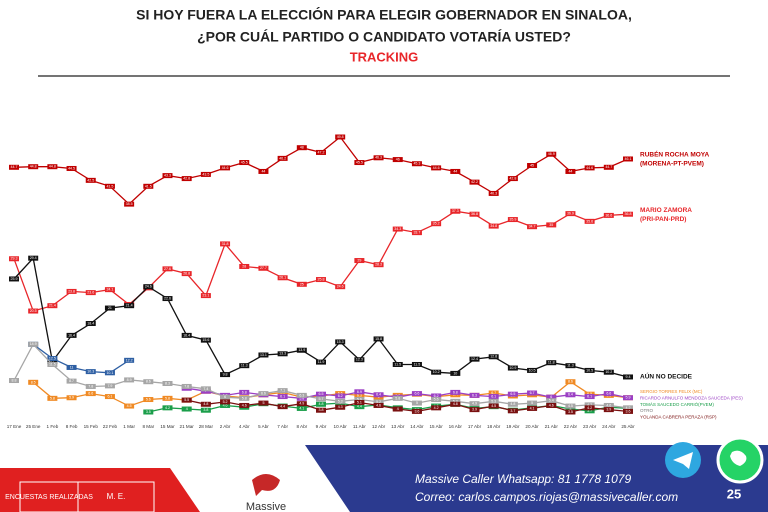  Describe the element at coordinates (186, 335) in the screenshot. I see `point-label: 16.4` at that location.